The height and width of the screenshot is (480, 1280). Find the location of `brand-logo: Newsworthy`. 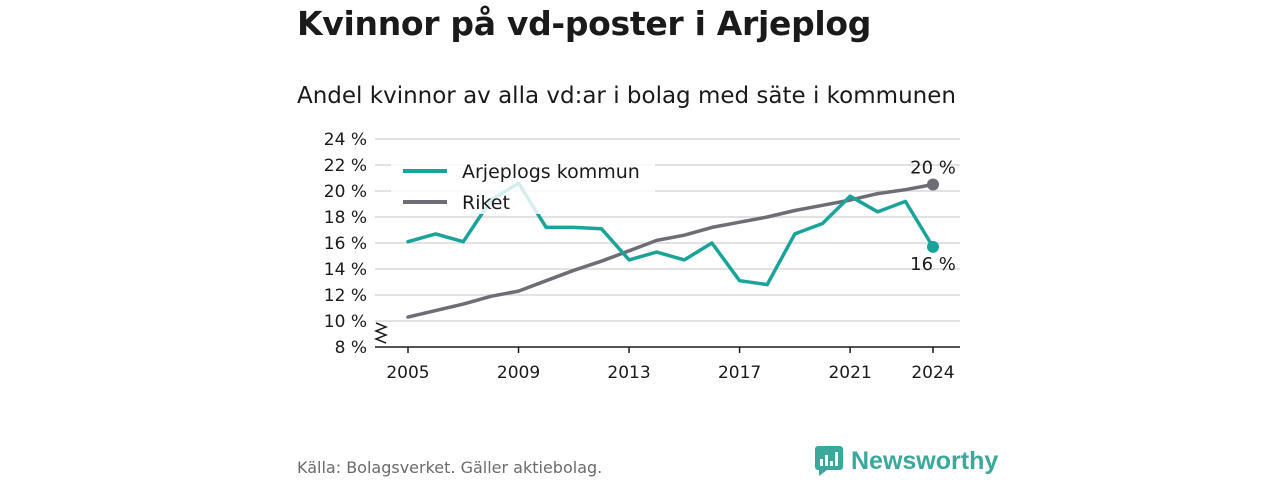

brand-logo: Newsworthy is located at coordinates (906, 461).